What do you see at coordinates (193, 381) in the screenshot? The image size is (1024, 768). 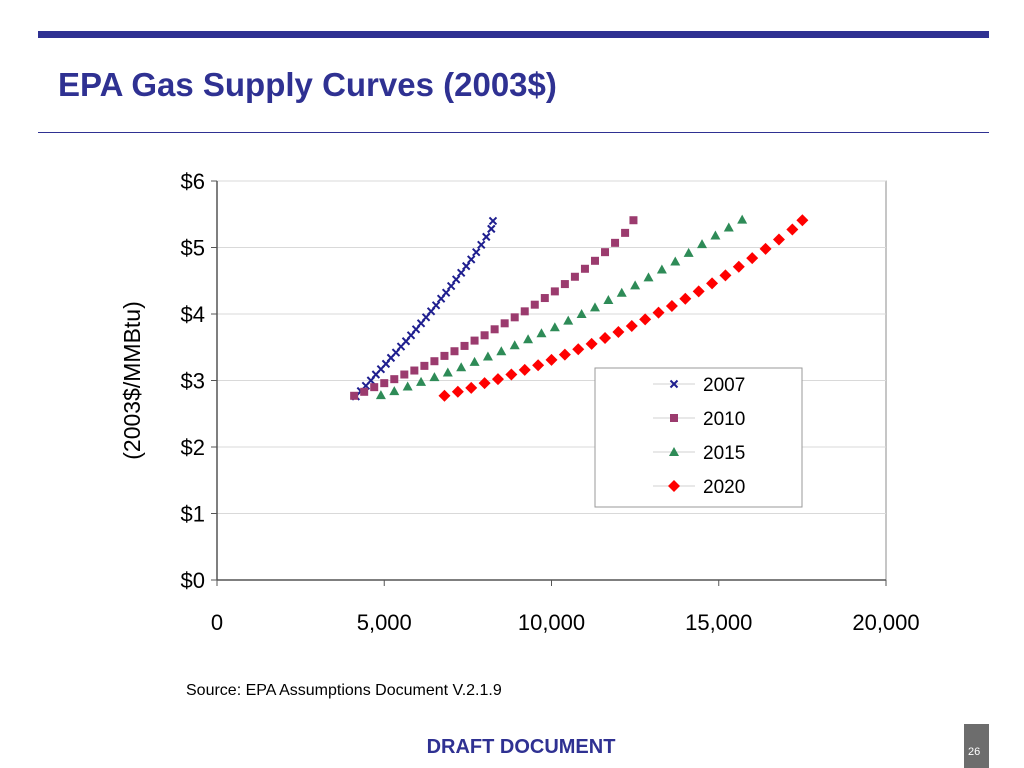 I see `y-tick-label: $3` at bounding box center [193, 381].